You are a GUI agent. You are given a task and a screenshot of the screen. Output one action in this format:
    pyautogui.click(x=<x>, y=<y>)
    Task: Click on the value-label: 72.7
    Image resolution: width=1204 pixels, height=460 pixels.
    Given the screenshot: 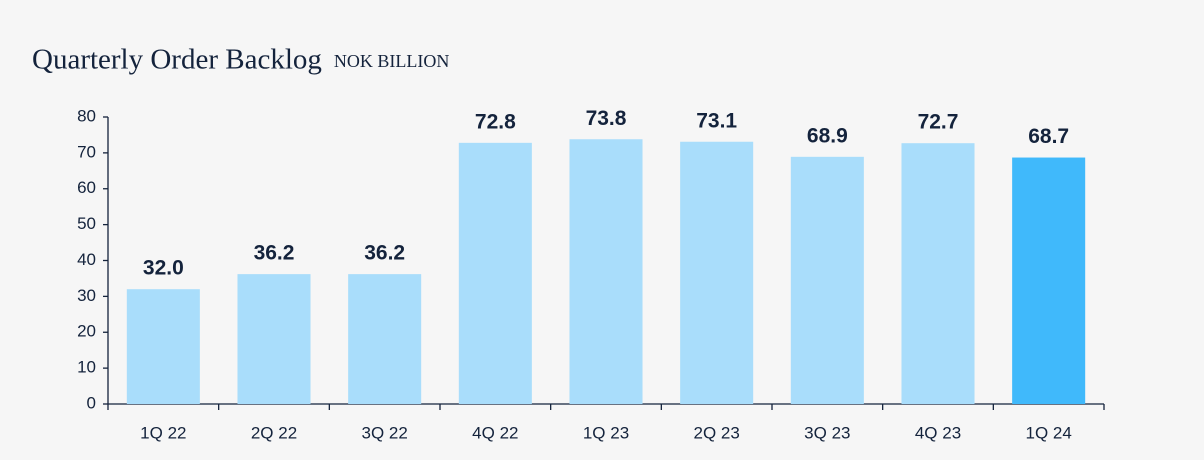 What is the action you would take?
    pyautogui.click(x=938, y=122)
    